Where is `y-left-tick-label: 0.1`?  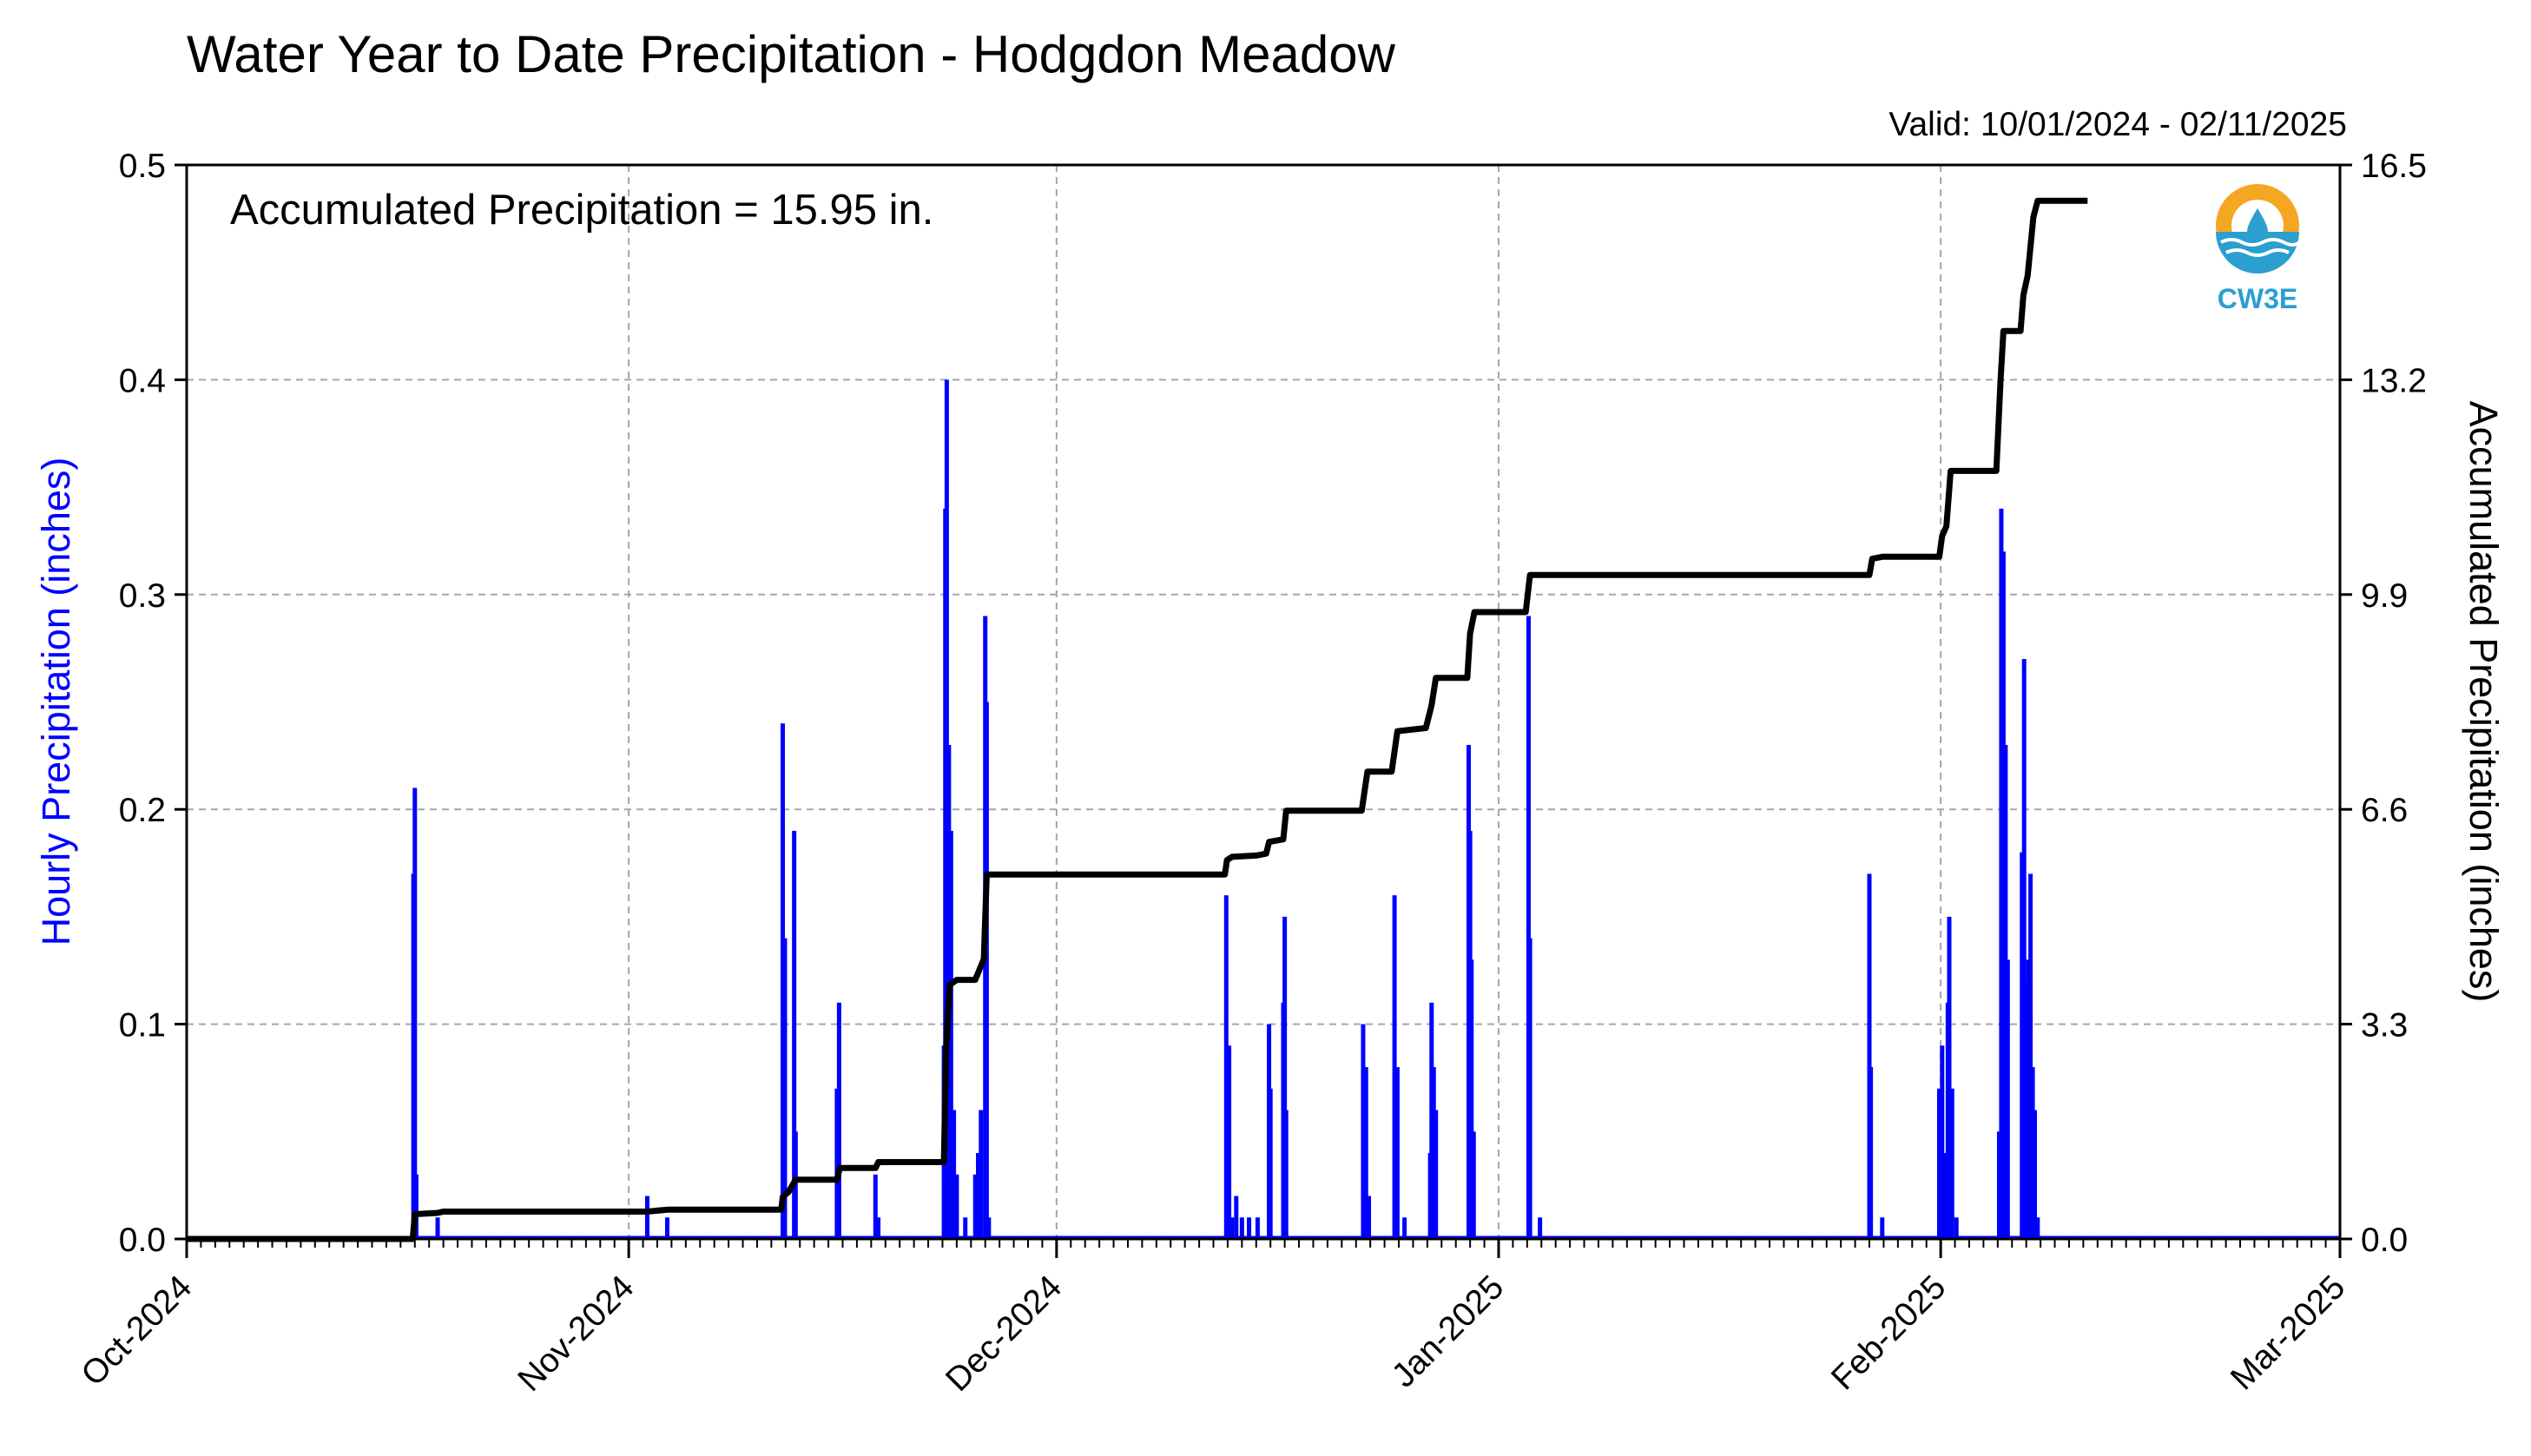 y-left-tick-label: 0.1 is located at coordinates (142, 1025).